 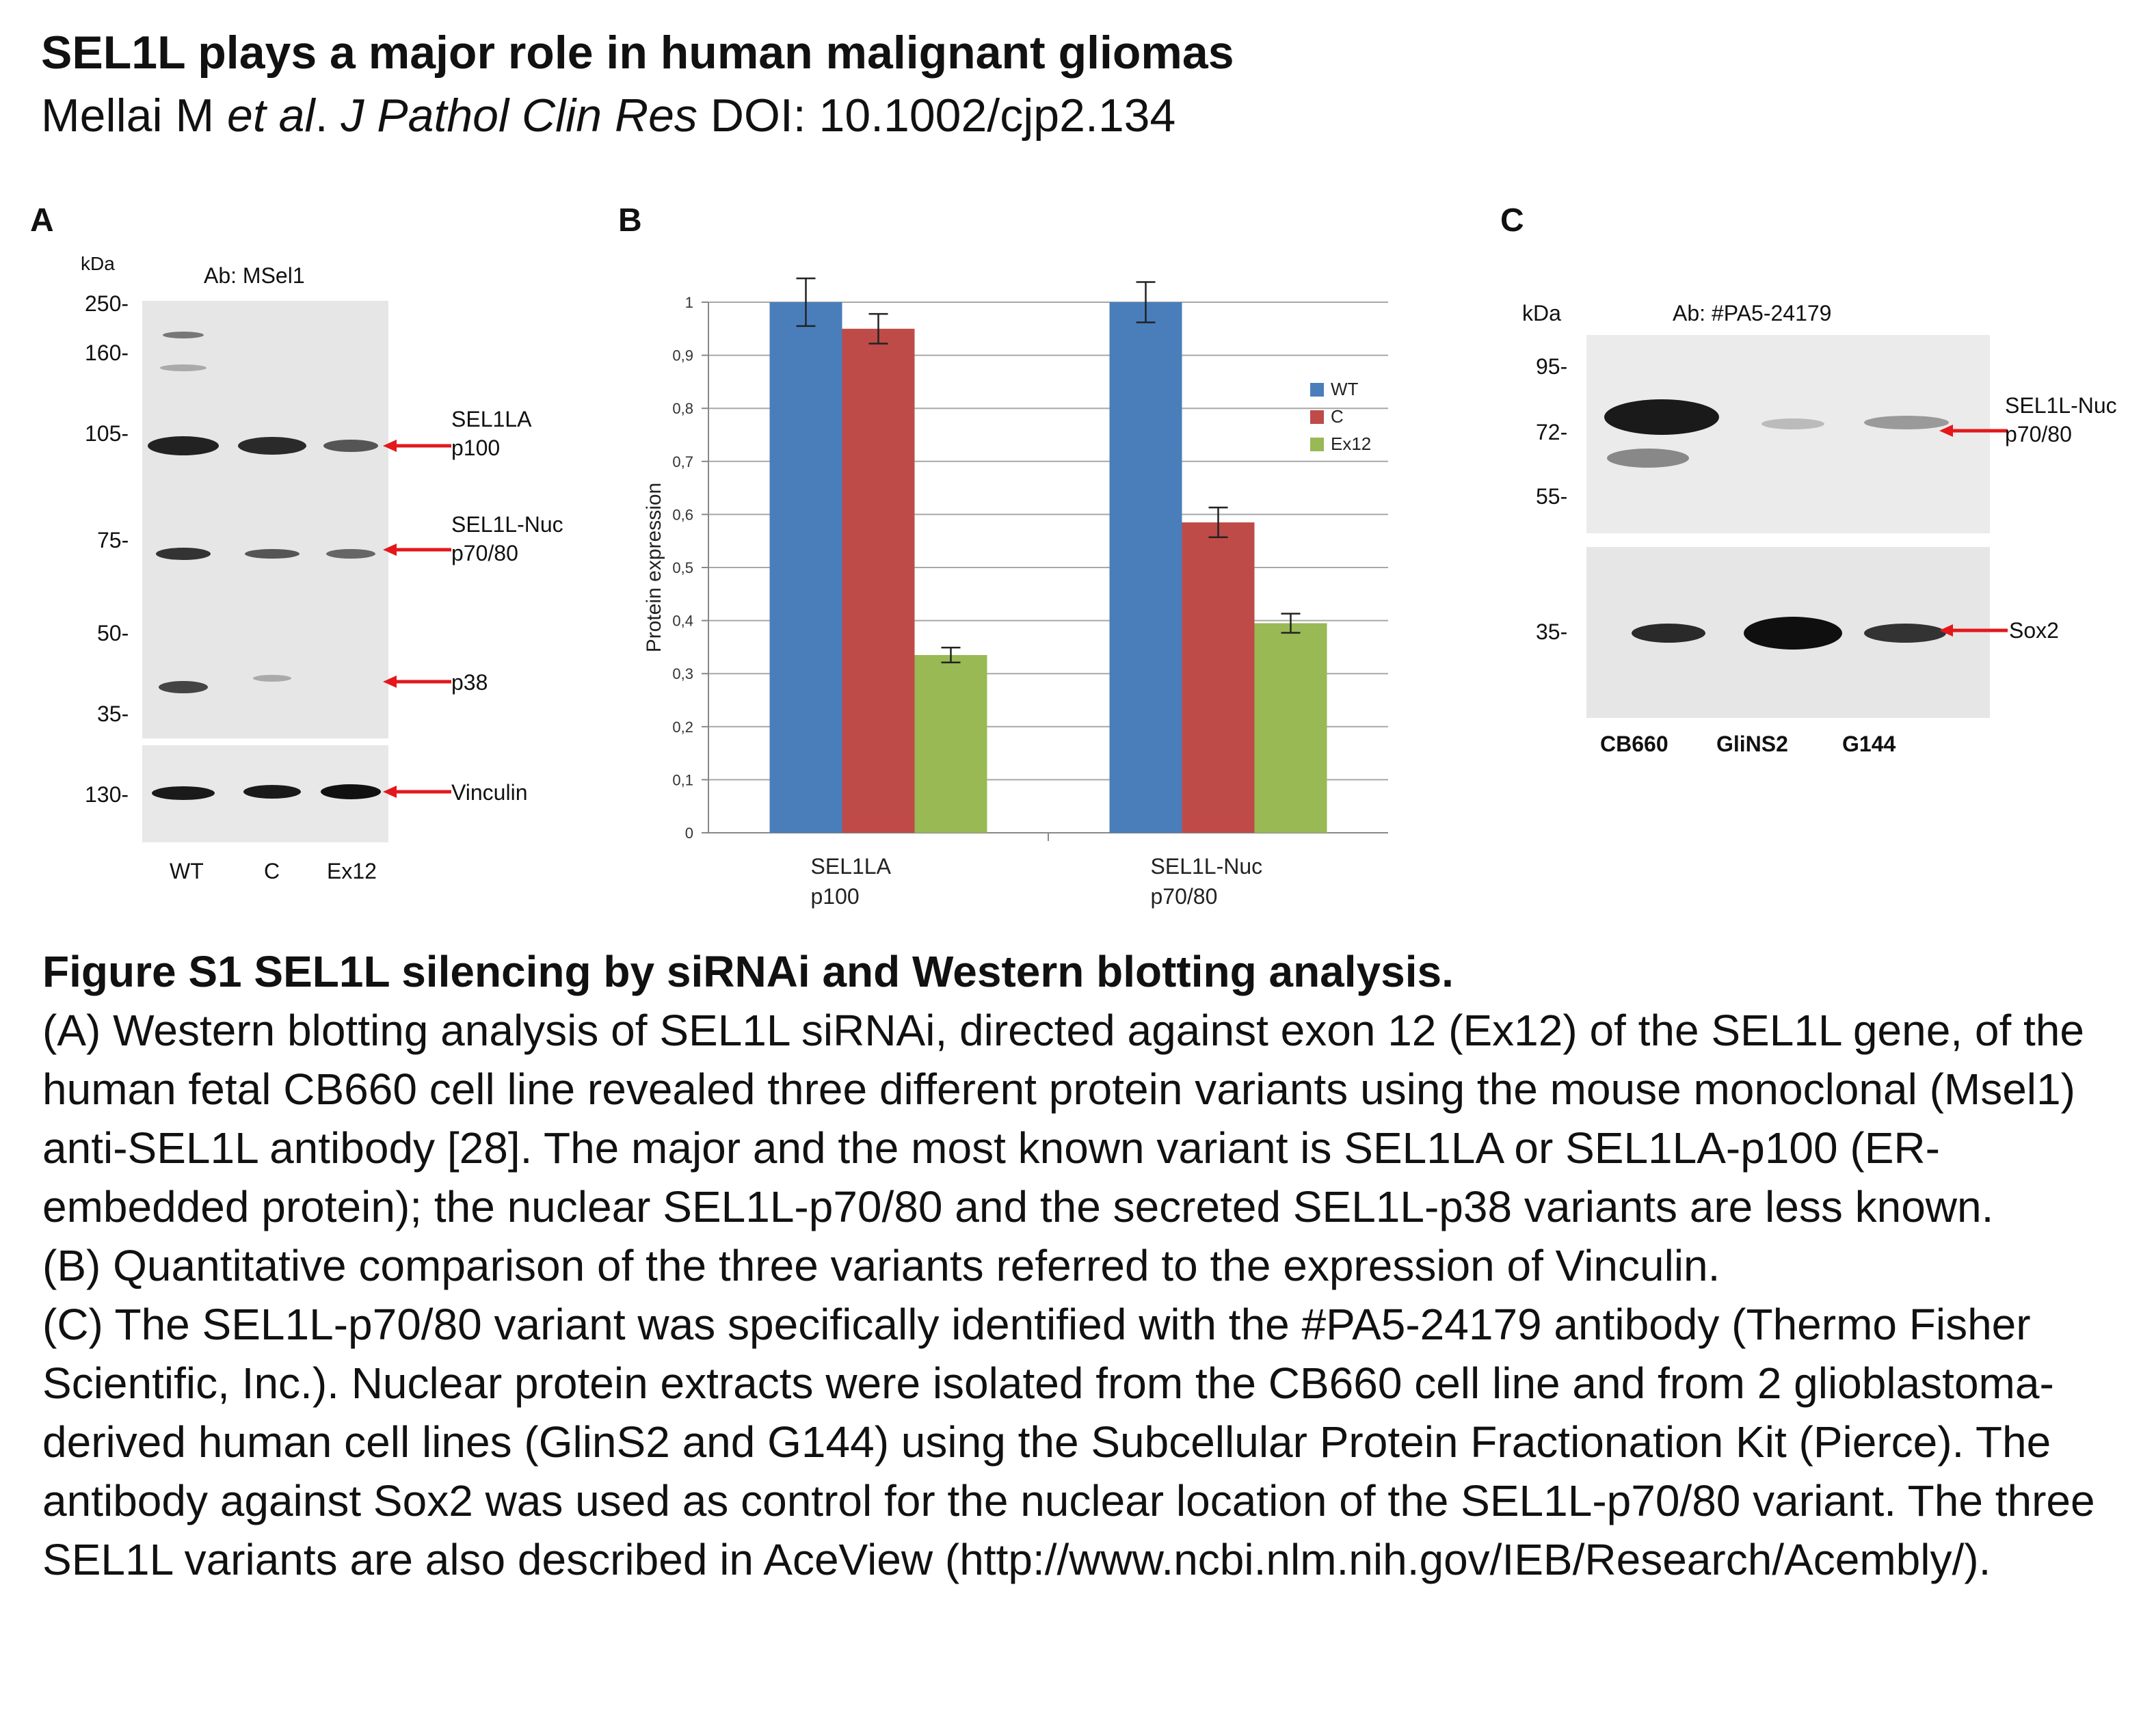 I want to click on y-tick-label: 0,3, so click(x=682, y=673).